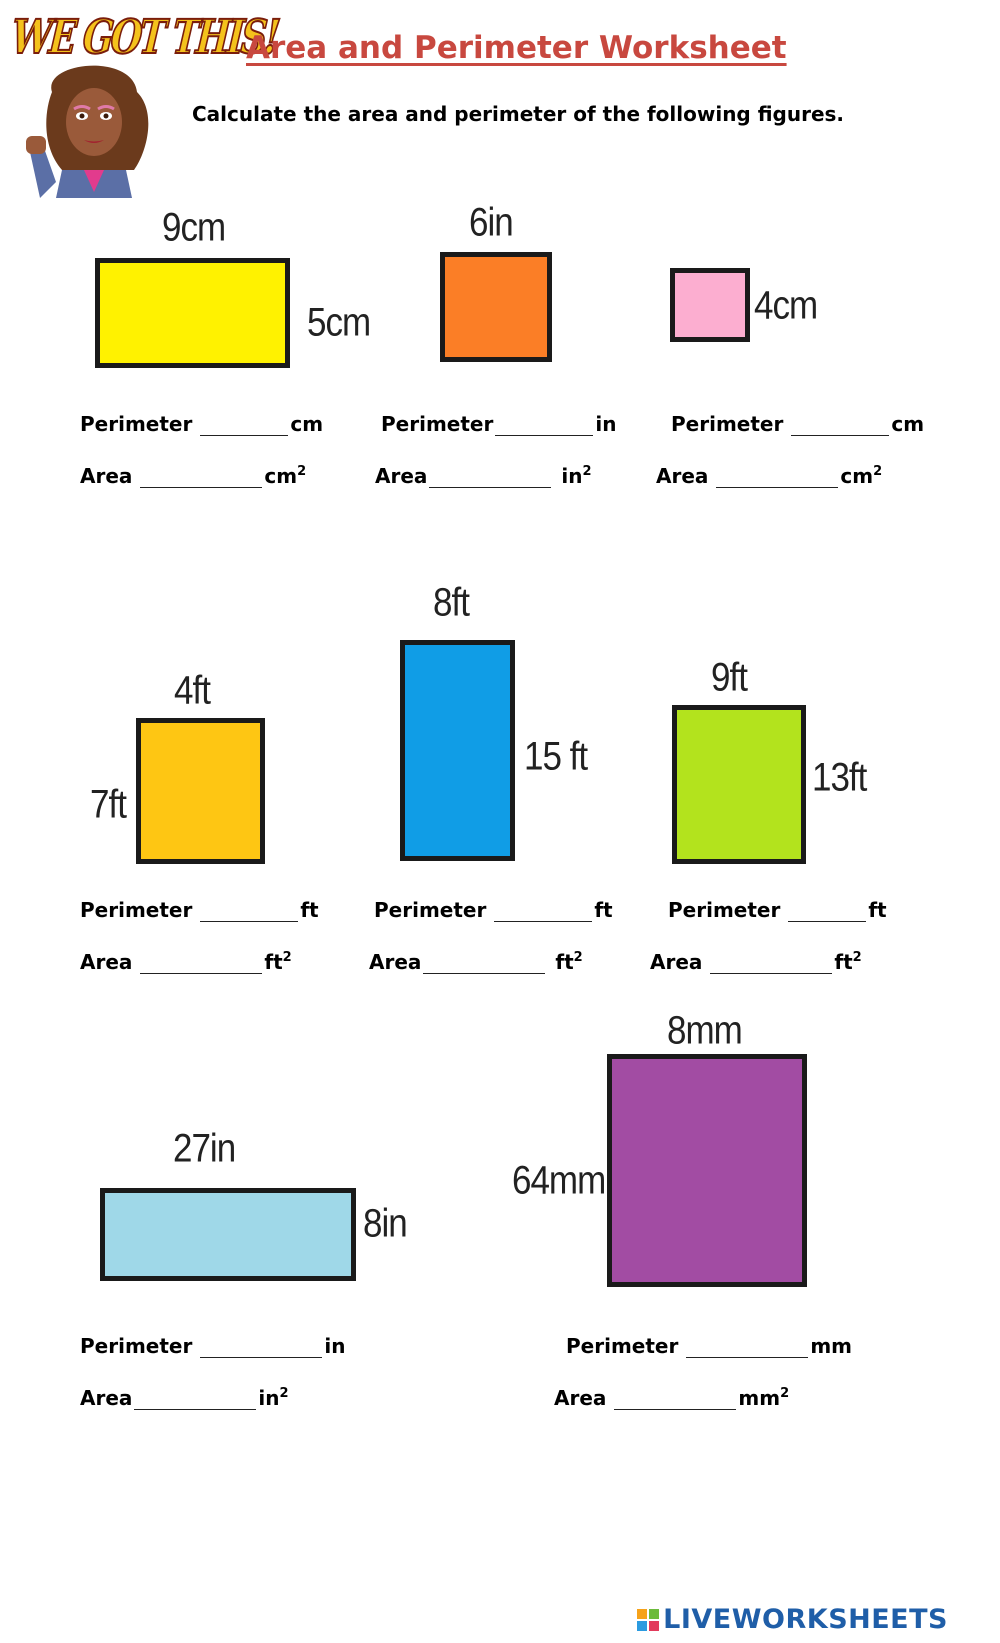 Image resolution: width=1000 pixels, height=1643 pixels. What do you see at coordinates (648, 1619) in the screenshot?
I see `liveworksheets-icon` at bounding box center [648, 1619].